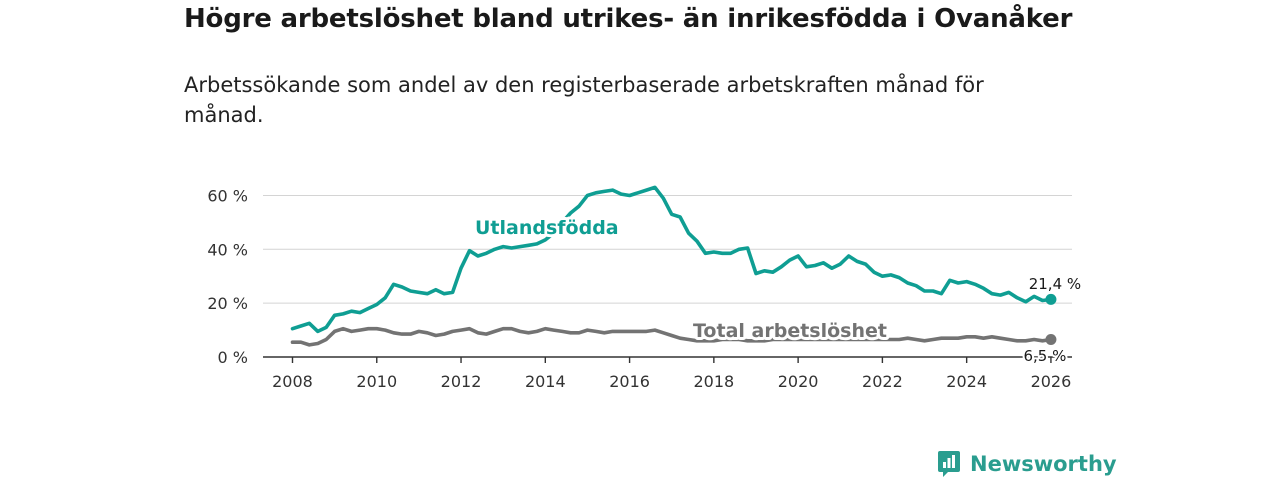 Image resolution: width=1280 pixels, height=480 pixels. Describe the element at coordinates (547, 228) in the screenshot. I see `series-label-utlandsfodda: Utlandsfödda` at that location.